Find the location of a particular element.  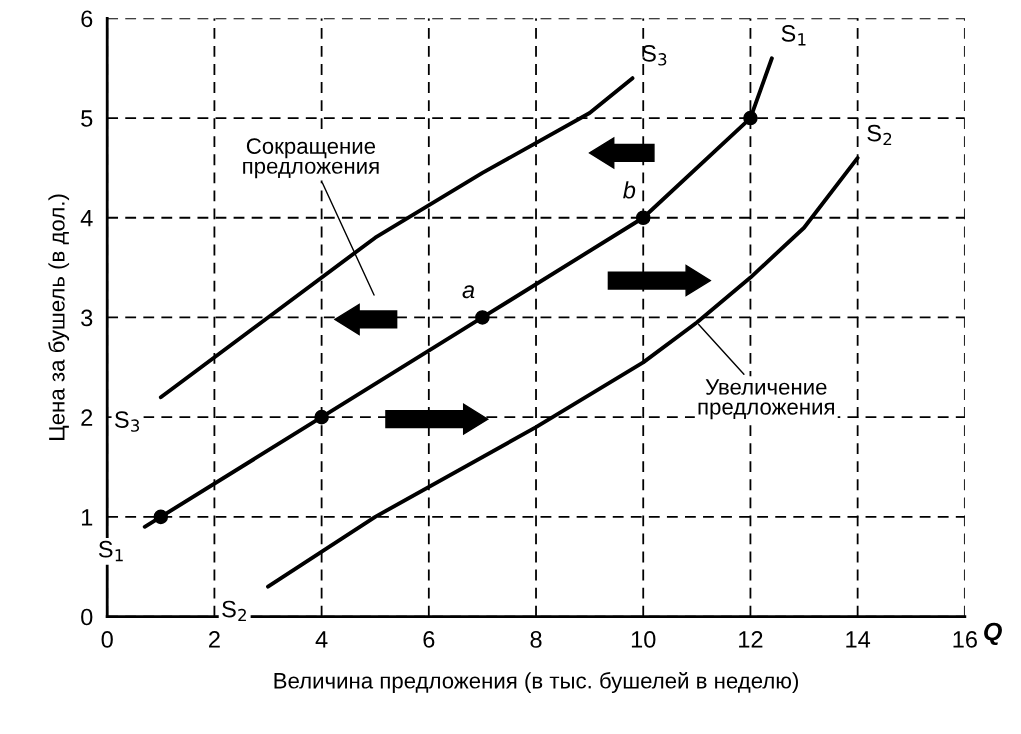

text: S$_{3}$ is located at coordinates (127, 421).